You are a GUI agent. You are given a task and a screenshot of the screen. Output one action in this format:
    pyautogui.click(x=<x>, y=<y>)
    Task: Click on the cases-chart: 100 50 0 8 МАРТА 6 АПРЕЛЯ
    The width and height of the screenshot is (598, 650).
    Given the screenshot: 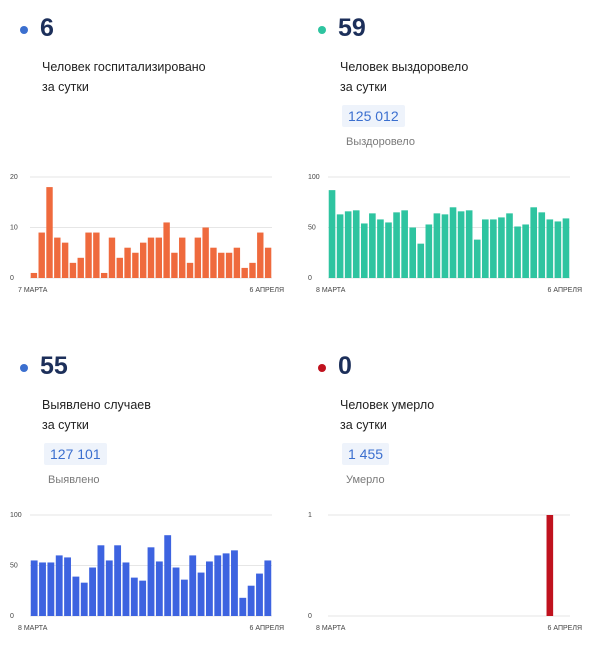 What is the action you would take?
    pyautogui.click(x=147, y=572)
    